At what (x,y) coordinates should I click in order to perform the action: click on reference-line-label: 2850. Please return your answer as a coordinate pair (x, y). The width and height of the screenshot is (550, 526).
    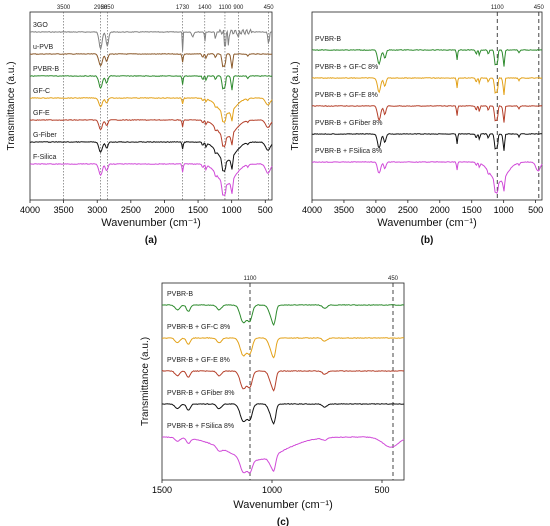
    Looking at the image, I should click on (108, 8).